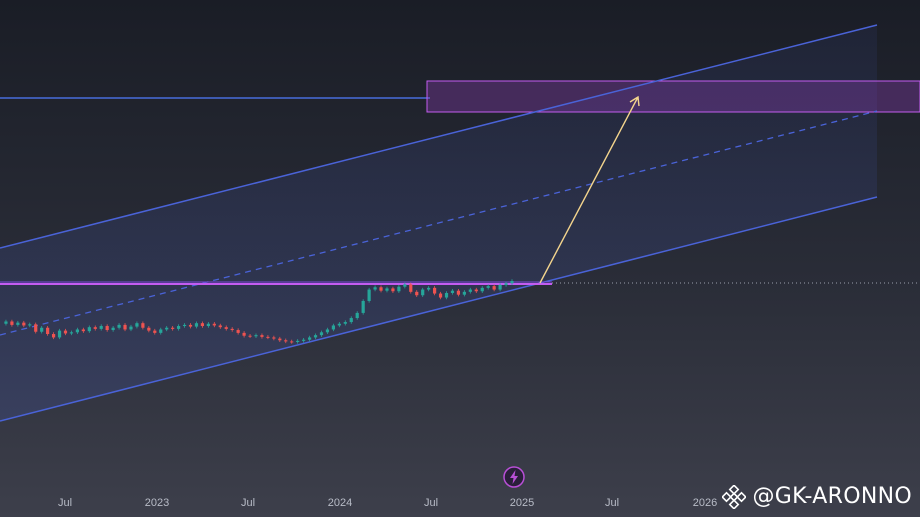 This screenshot has height=517, width=920. I want to click on x-tick-label: 2025, so click(522, 503).